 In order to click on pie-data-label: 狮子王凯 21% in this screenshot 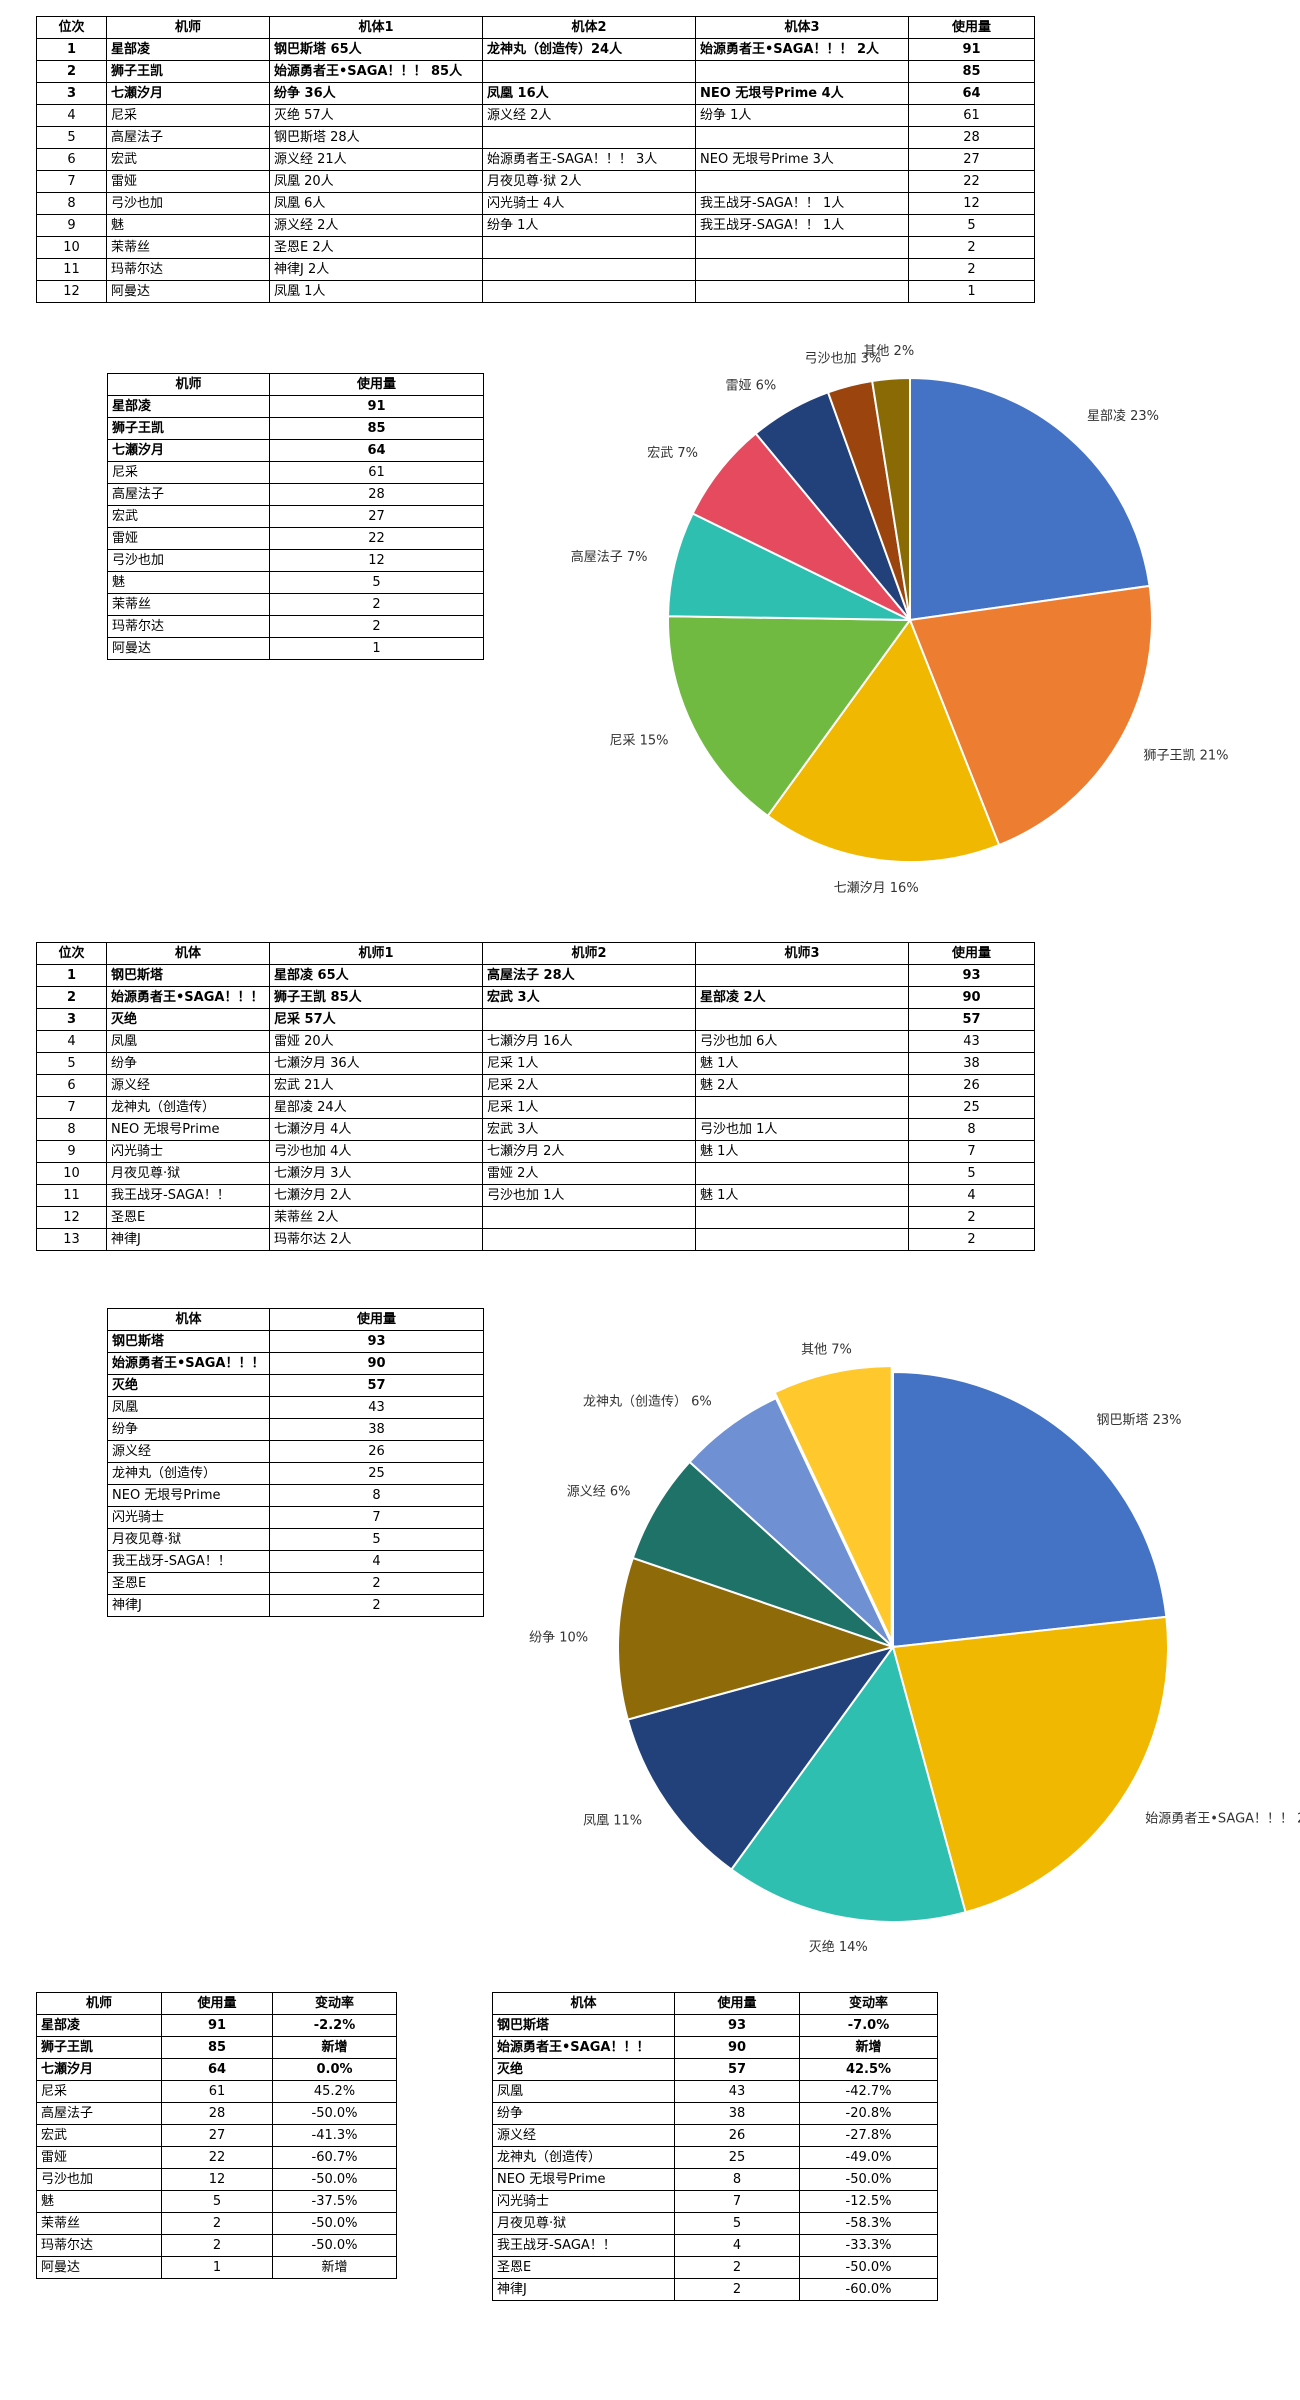, I will do `click(1185, 756)`.